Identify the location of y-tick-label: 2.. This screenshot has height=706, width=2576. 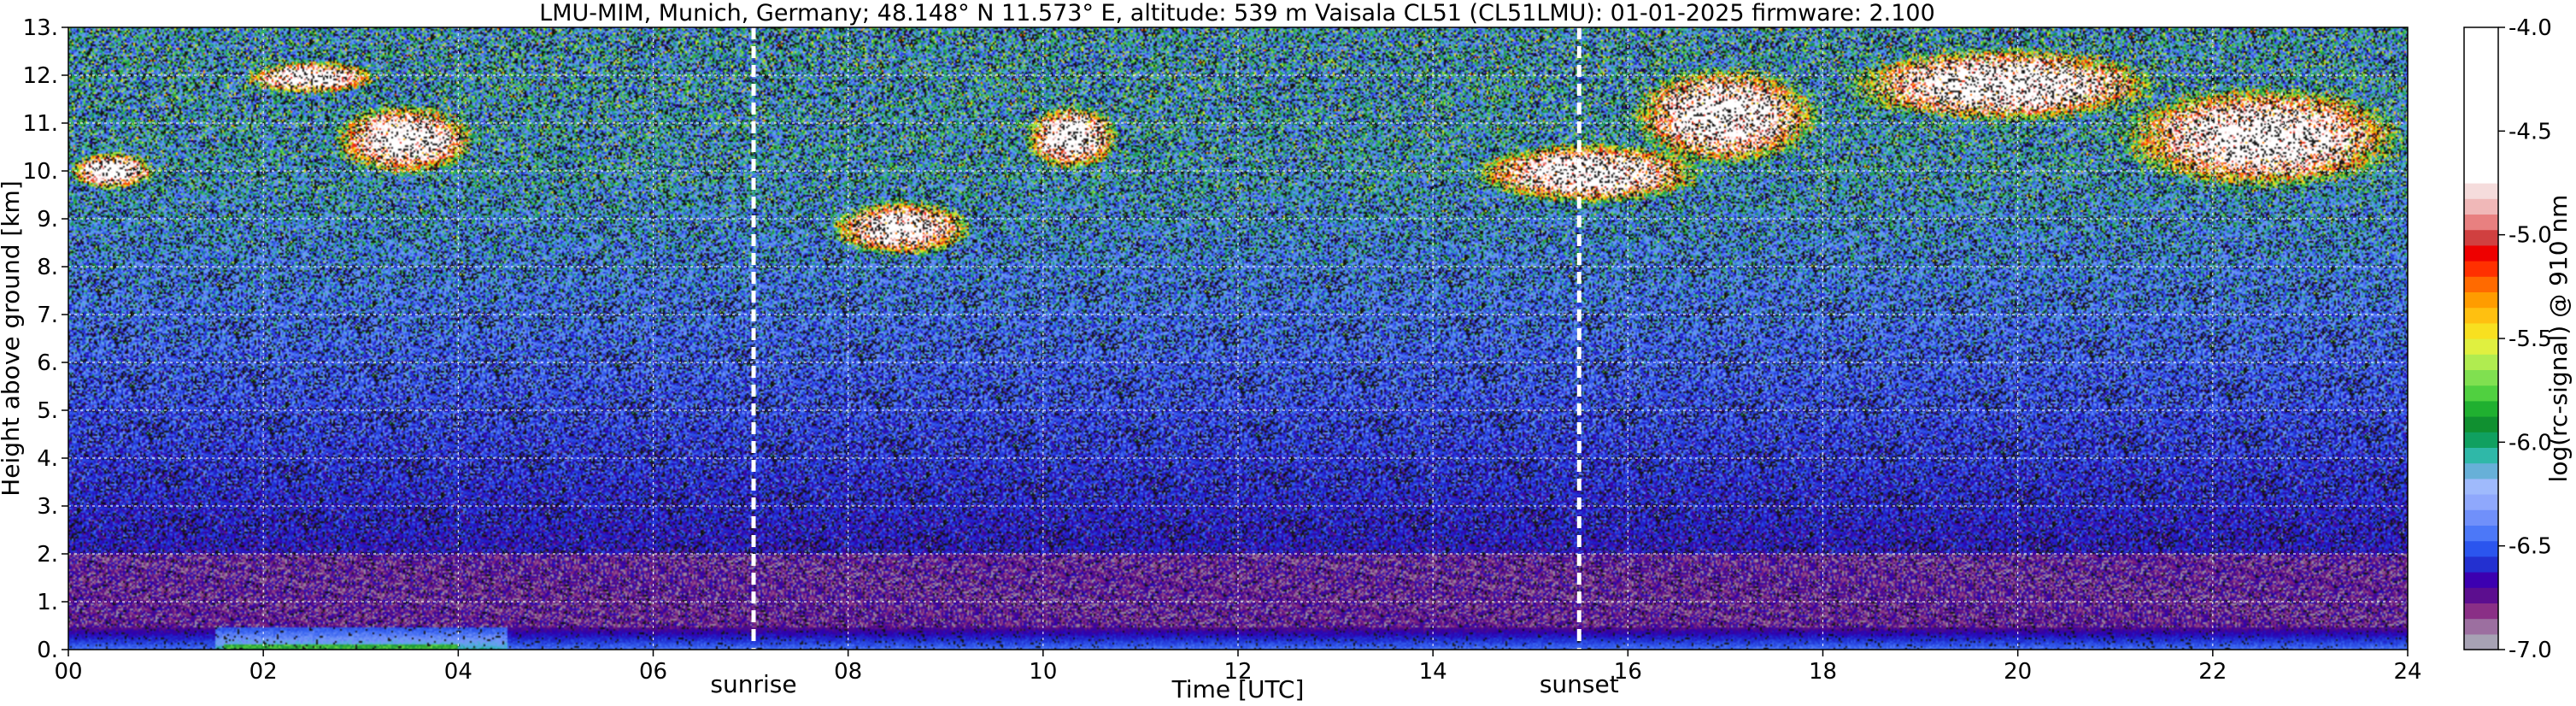
(47, 555).